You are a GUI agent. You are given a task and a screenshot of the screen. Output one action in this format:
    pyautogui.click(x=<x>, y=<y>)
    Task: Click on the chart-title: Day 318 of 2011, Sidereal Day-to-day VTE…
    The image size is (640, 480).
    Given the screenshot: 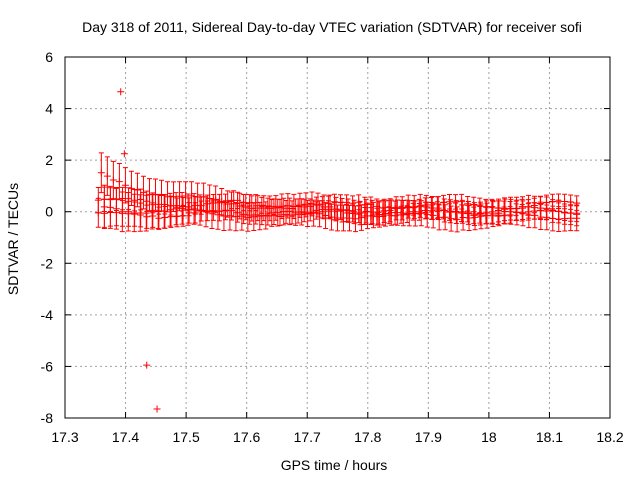 What is the action you would take?
    pyautogui.click(x=332, y=27)
    